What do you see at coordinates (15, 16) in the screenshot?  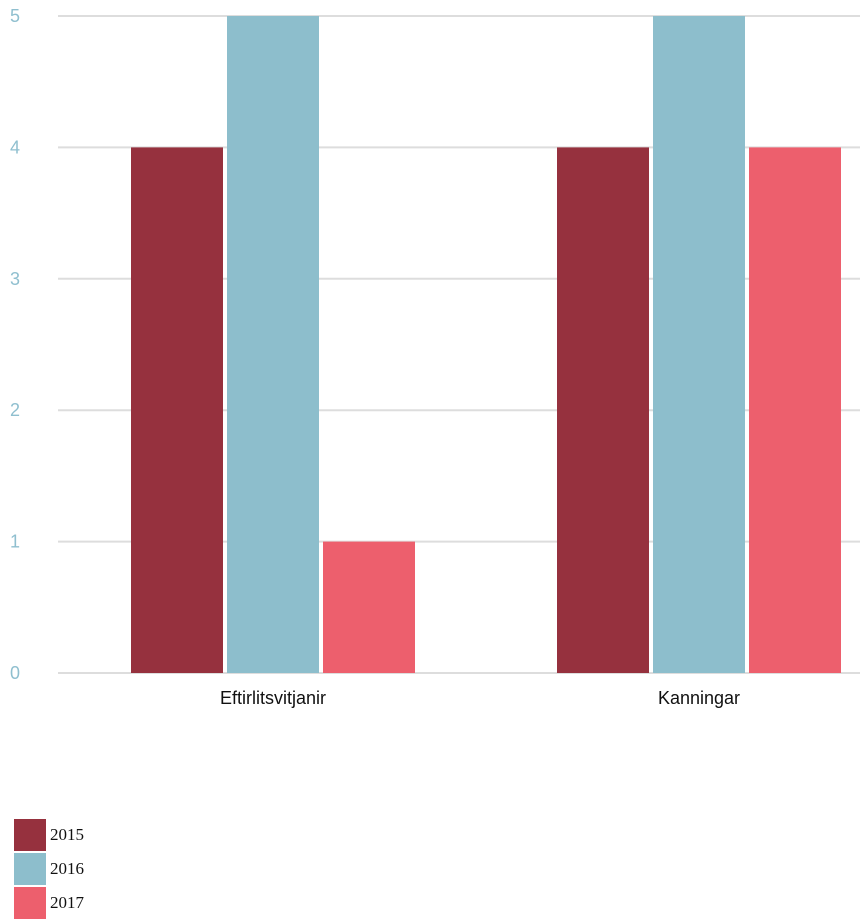 I see `y-tick-label: 5` at bounding box center [15, 16].